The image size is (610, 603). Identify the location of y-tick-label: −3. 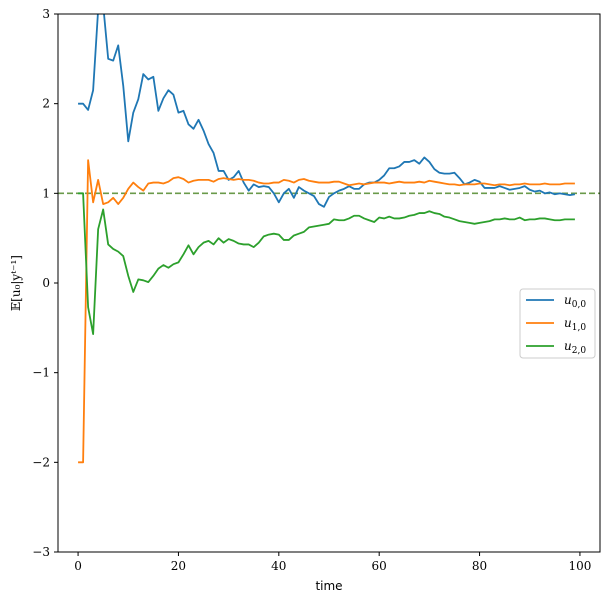
(41, 552).